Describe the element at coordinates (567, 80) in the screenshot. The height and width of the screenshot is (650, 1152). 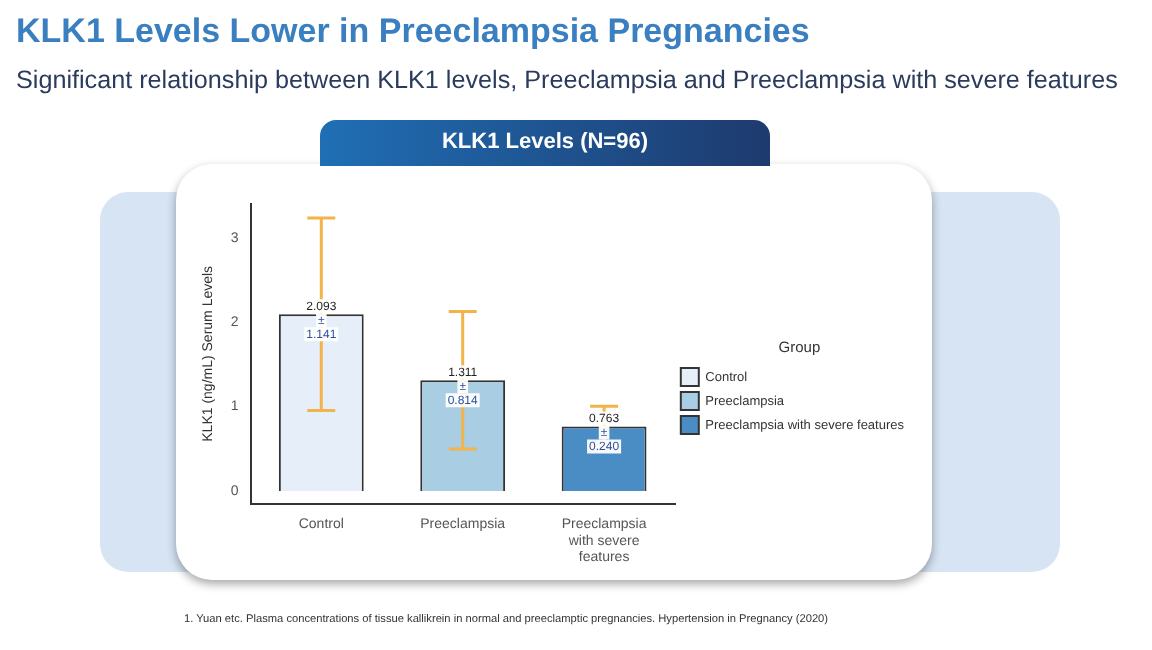
I see `chart-subtitle: Significant relationship between KLK1 levels, Preeclampsia and Preeclampsia with severe features` at that location.